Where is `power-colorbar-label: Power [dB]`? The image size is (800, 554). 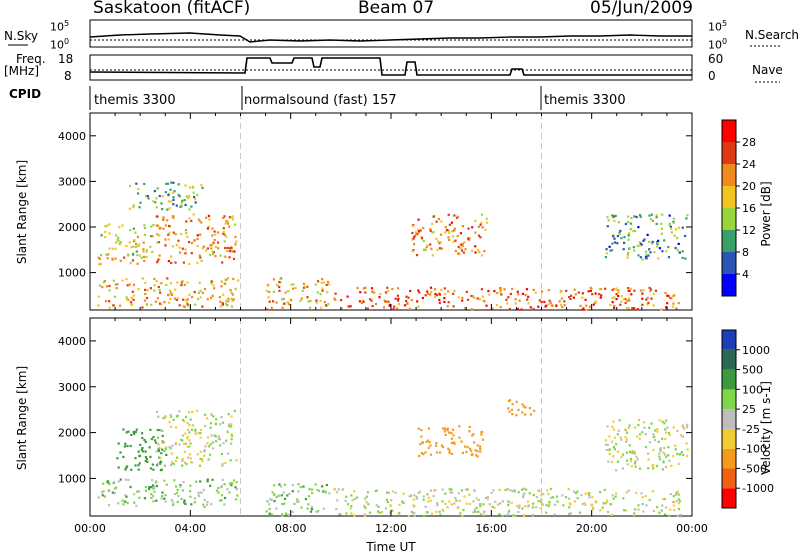 power-colorbar-label: Power [dB] is located at coordinates (766, 213).